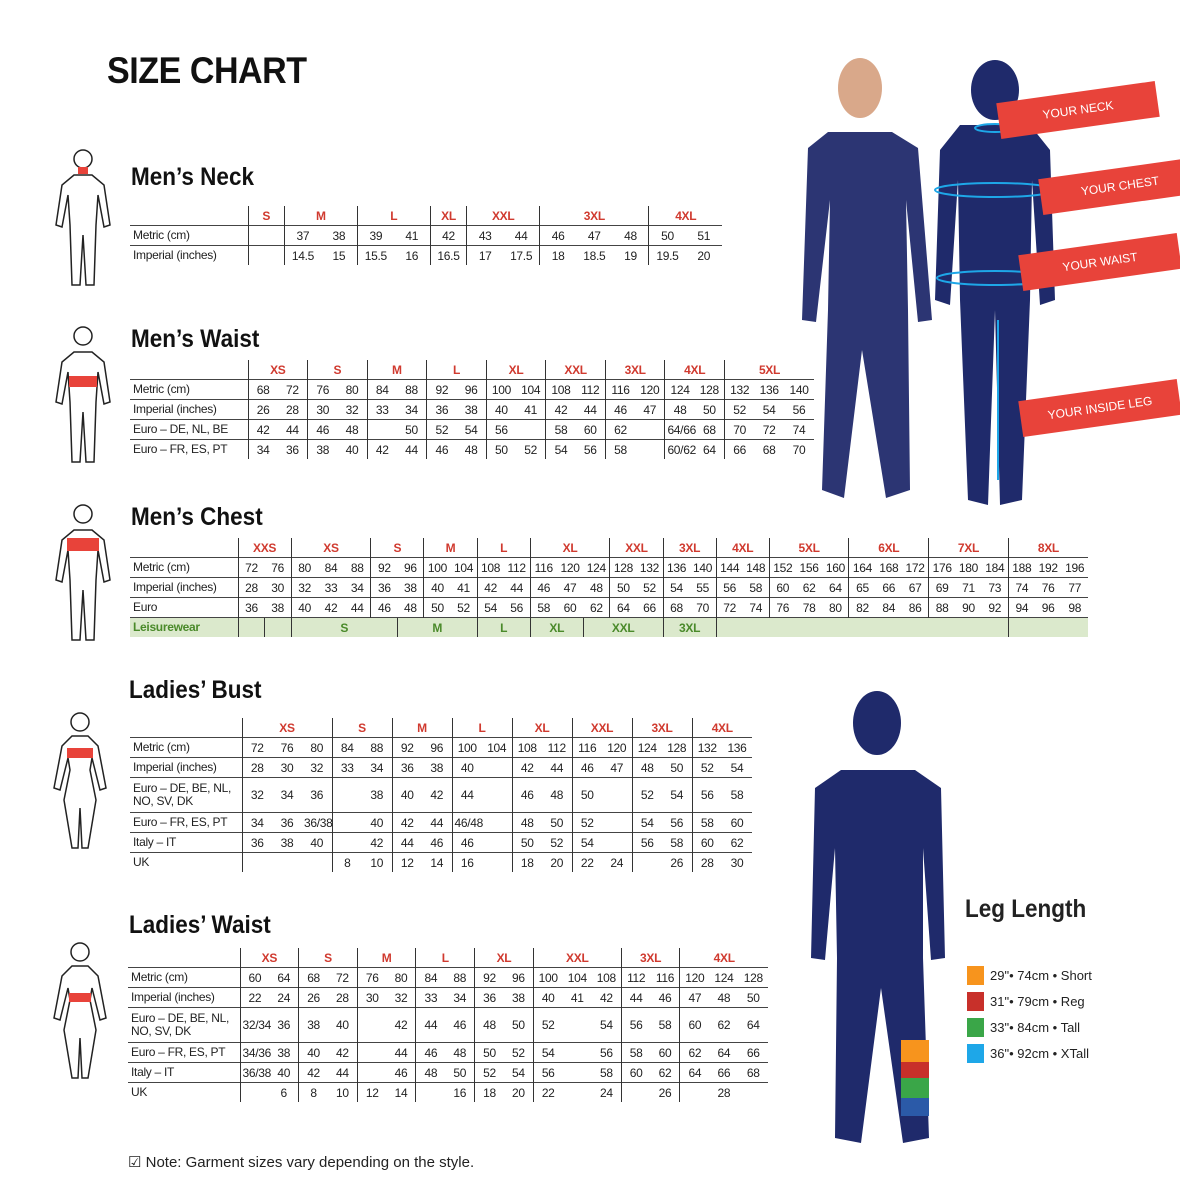 The image size is (1180, 1197). I want to click on male-figure-chest-icon, so click(83, 572).